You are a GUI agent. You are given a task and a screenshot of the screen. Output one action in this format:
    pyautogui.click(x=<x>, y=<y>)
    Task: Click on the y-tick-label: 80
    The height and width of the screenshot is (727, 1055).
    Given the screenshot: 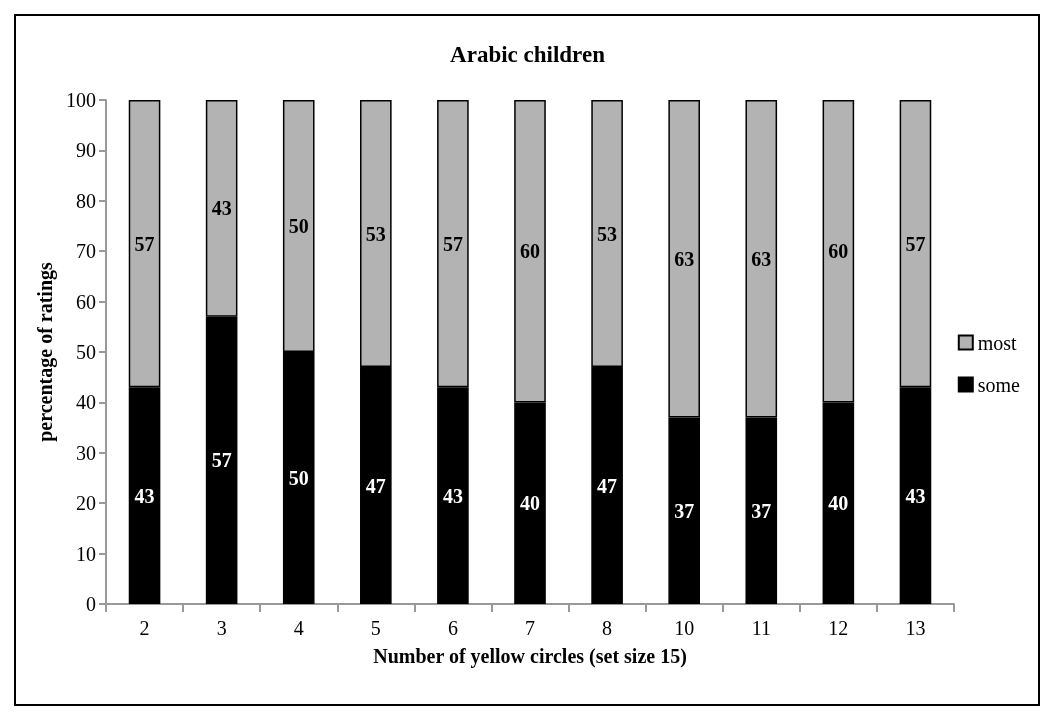 What is the action you would take?
    pyautogui.click(x=86, y=200)
    